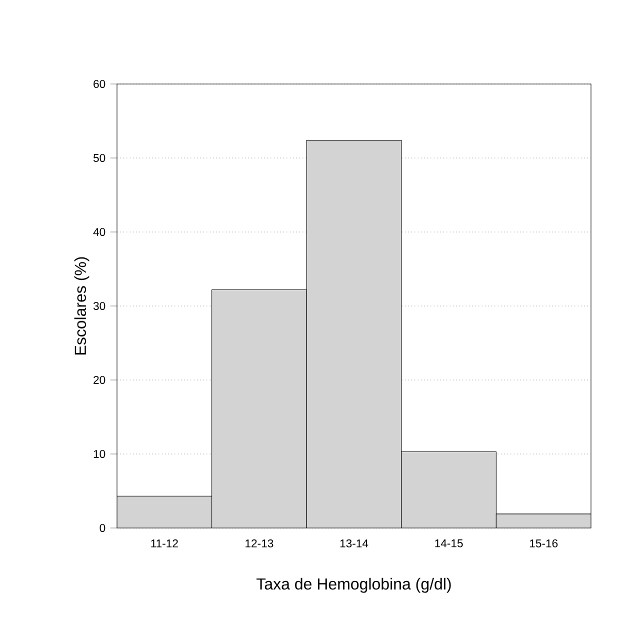  Describe the element at coordinates (100, 84) in the screenshot. I see `y-tick-label: 60` at that location.